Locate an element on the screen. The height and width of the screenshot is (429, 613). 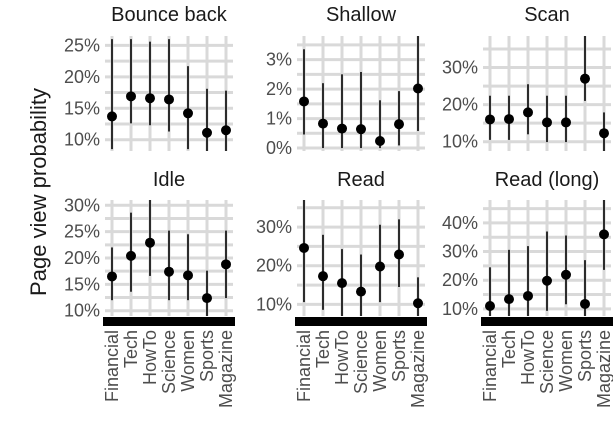
y-tick-label: 40% is located at coordinates (460, 223).